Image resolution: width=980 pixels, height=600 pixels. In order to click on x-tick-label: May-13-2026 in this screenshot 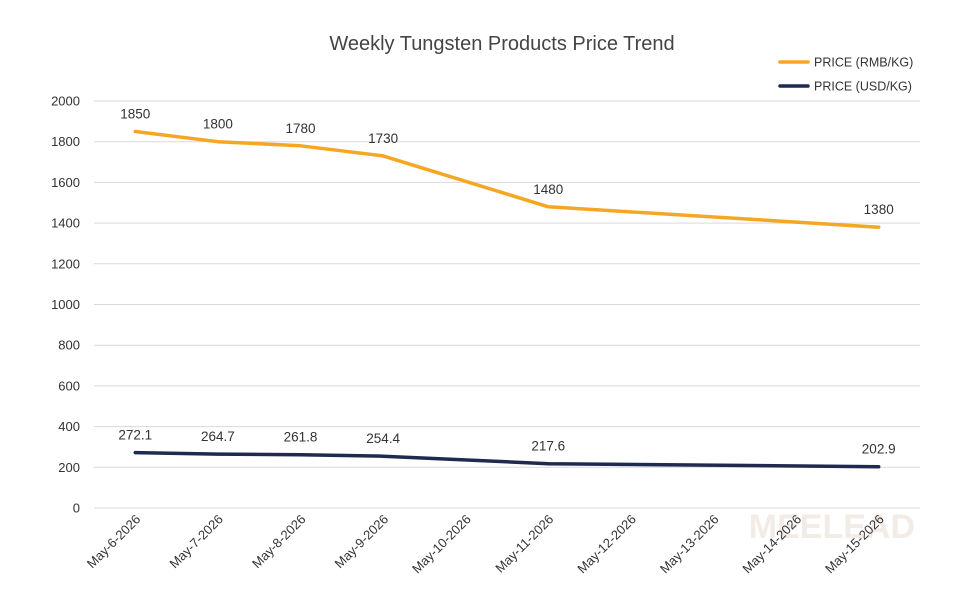, I will do `click(689, 544)`.